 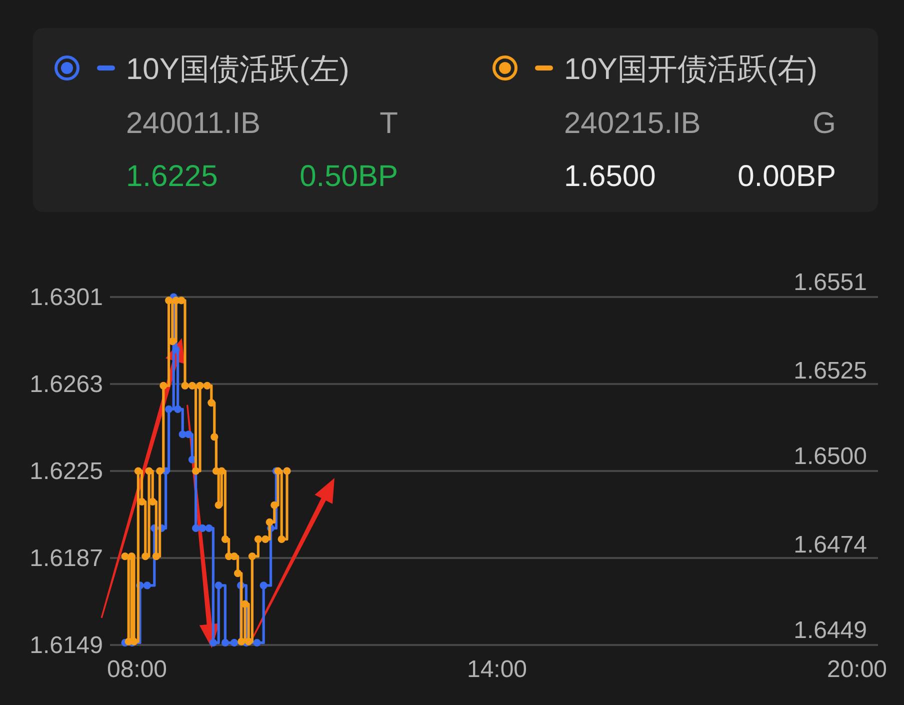 What do you see at coordinates (691, 69) in the screenshot?
I see `legend-label: 10Y国开债活跃(右)` at bounding box center [691, 69].